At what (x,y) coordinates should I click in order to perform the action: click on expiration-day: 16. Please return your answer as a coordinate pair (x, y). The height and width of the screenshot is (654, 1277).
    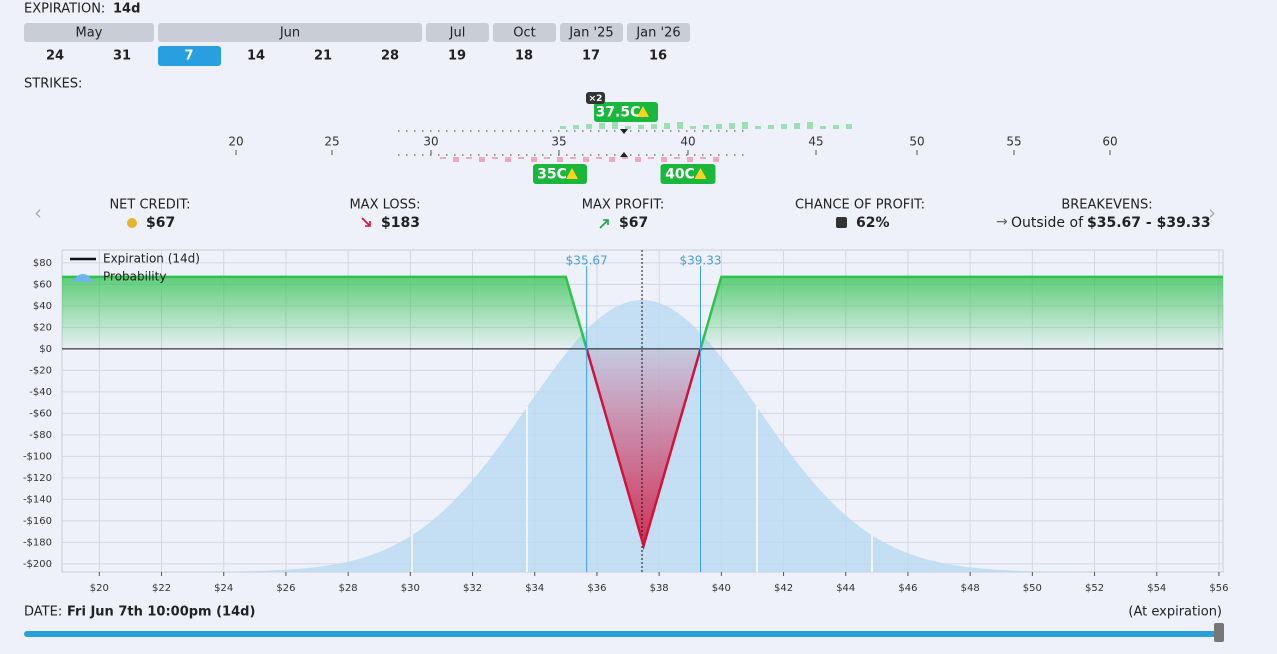
    Looking at the image, I should click on (658, 56).